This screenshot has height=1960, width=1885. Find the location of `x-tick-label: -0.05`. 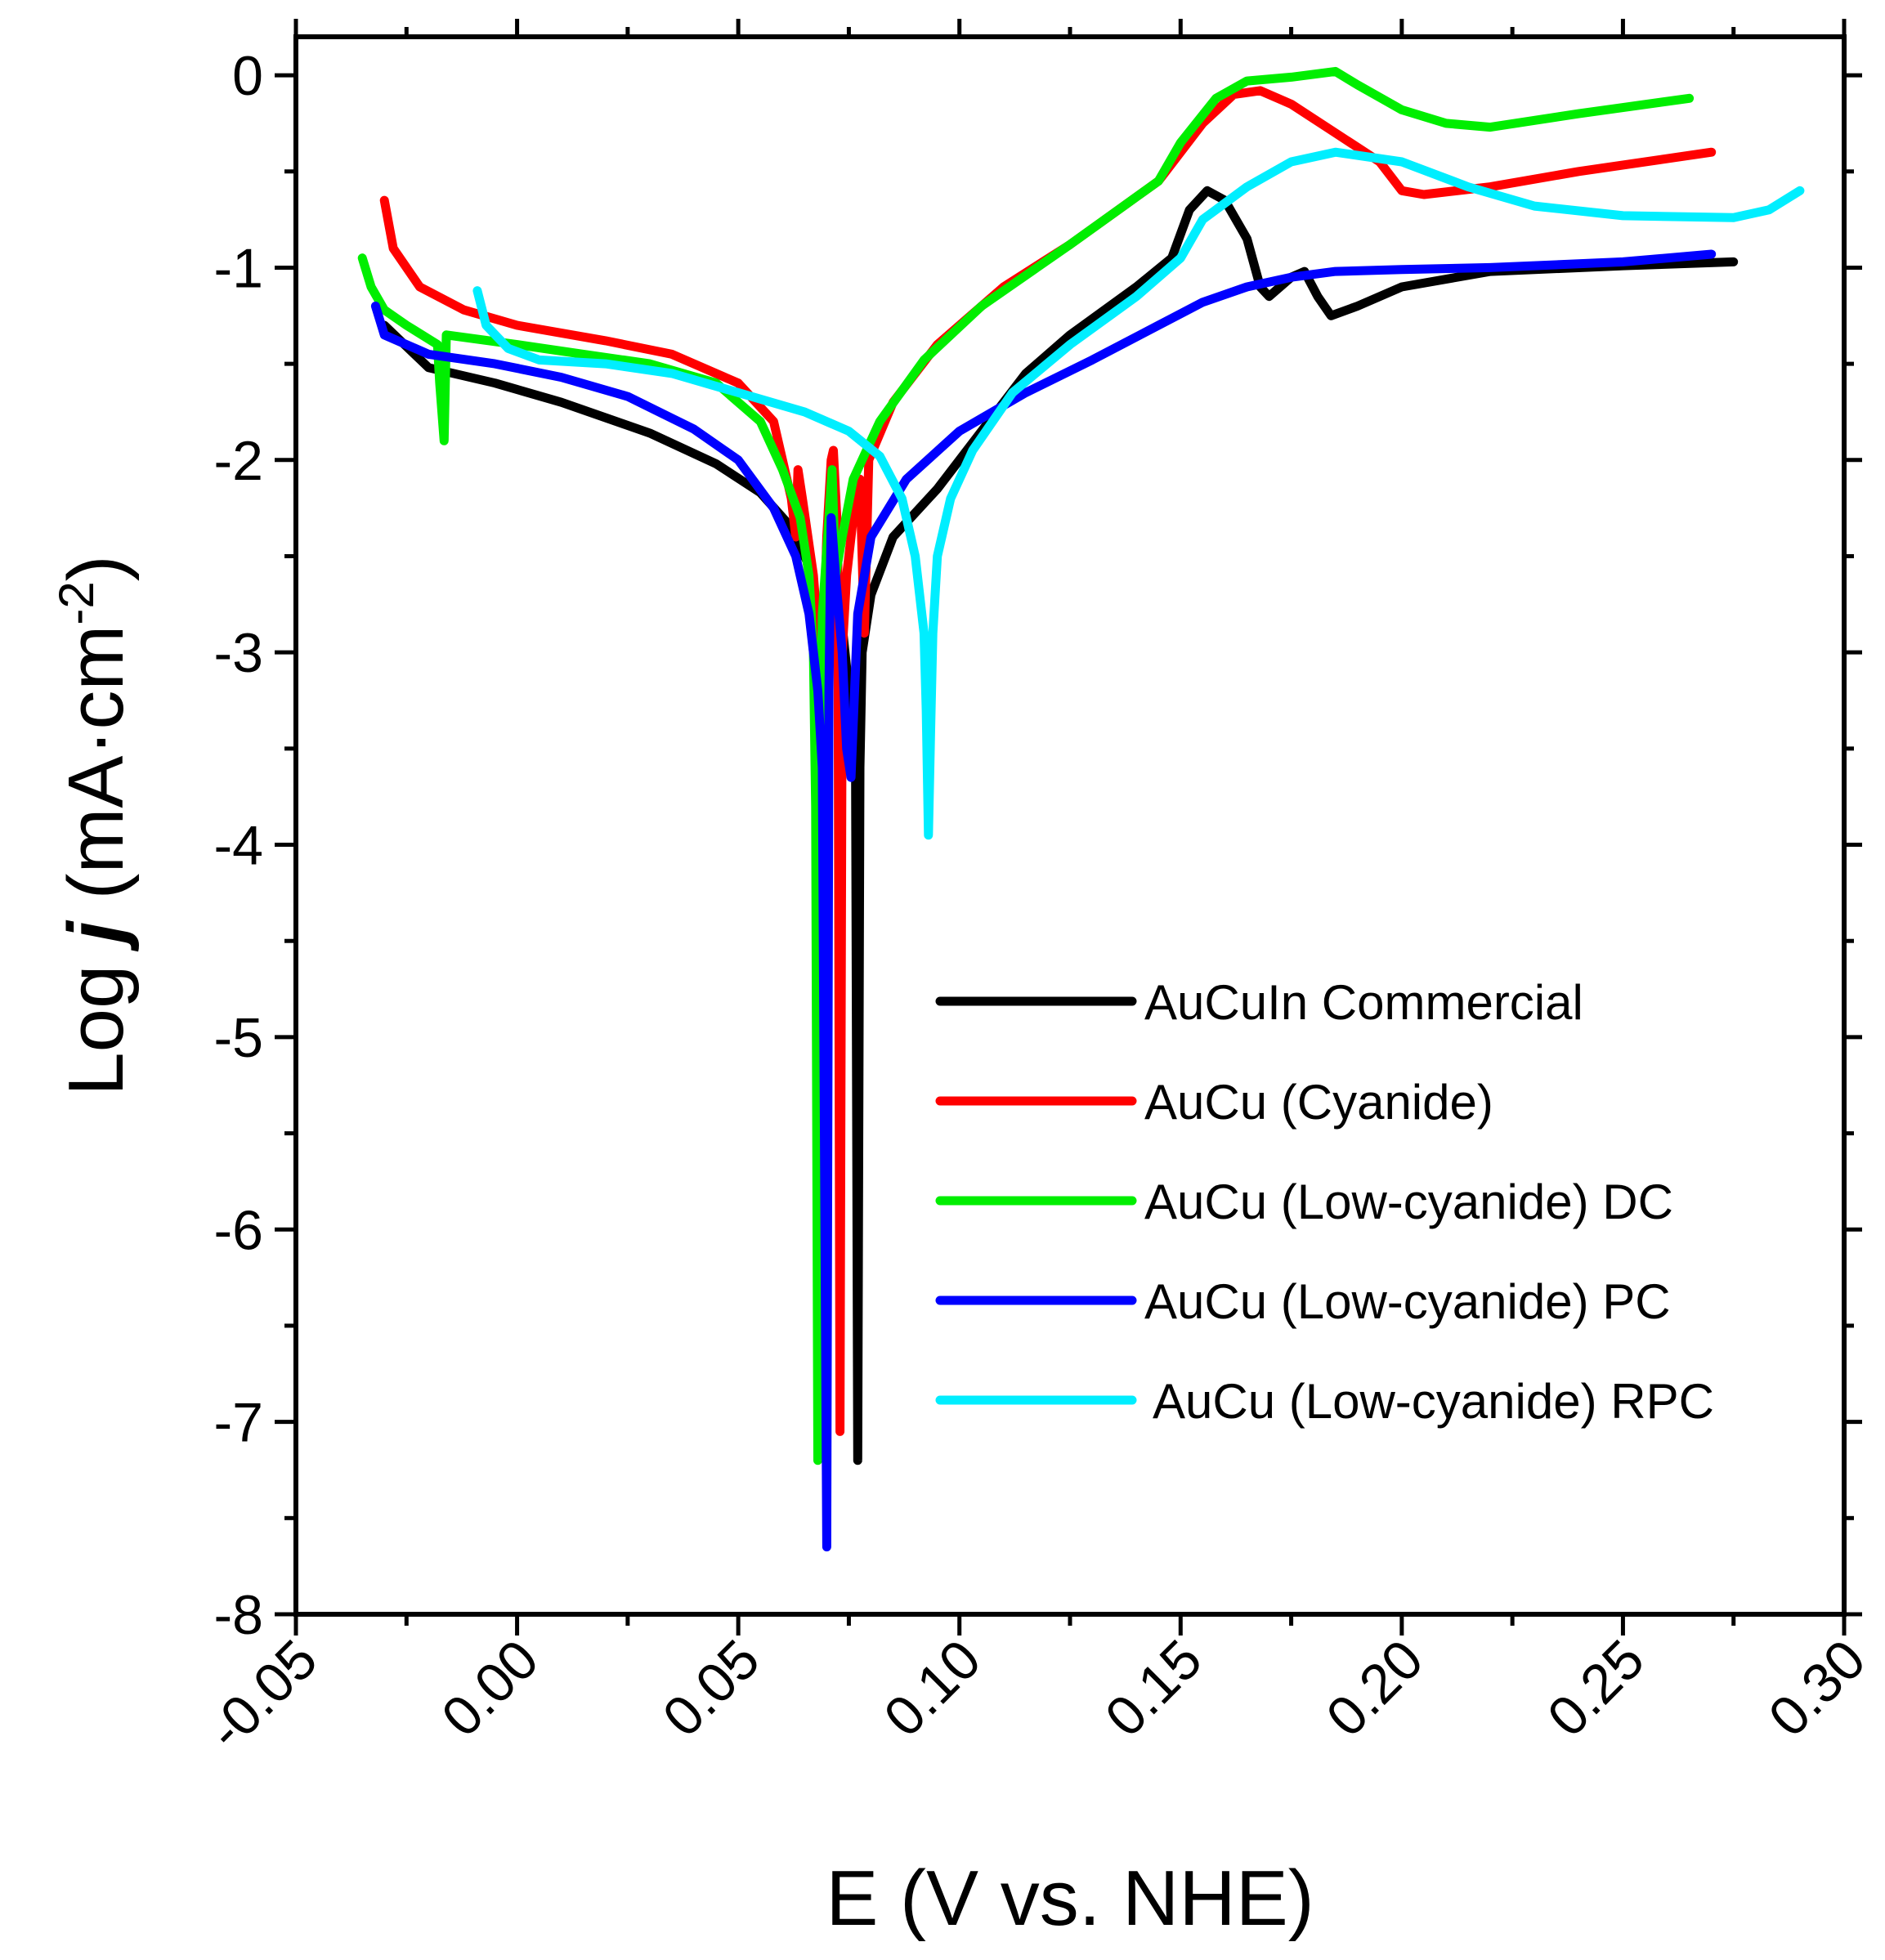

x-tick-label: -0.05 is located at coordinates (262, 1694).